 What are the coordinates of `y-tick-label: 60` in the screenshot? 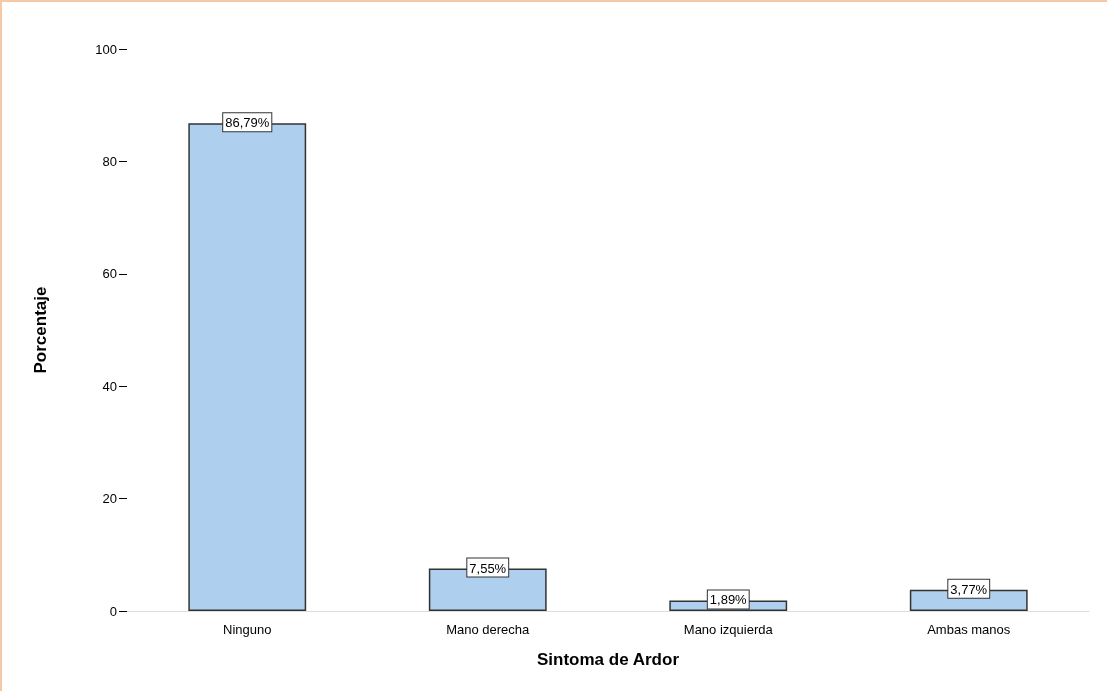 It's located at (109, 274).